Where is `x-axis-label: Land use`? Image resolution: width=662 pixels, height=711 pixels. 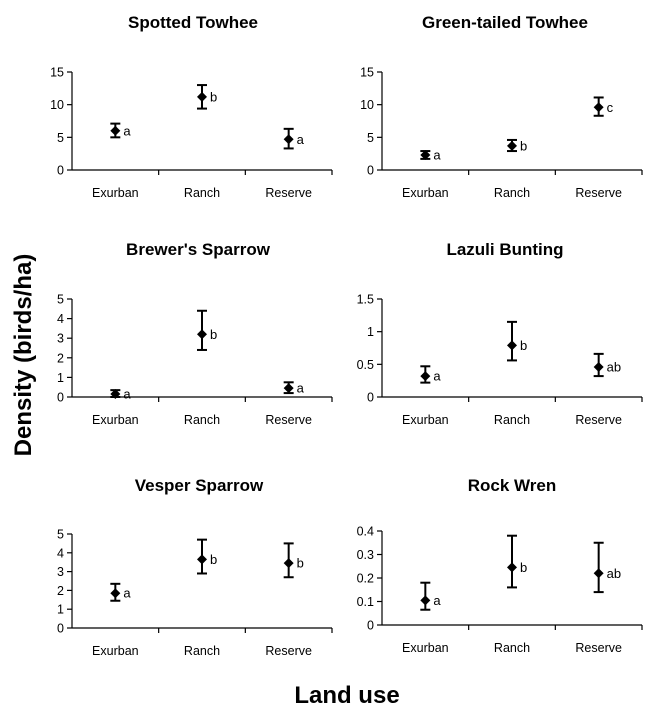
x-axis-label: Land use is located at coordinates (346, 695).